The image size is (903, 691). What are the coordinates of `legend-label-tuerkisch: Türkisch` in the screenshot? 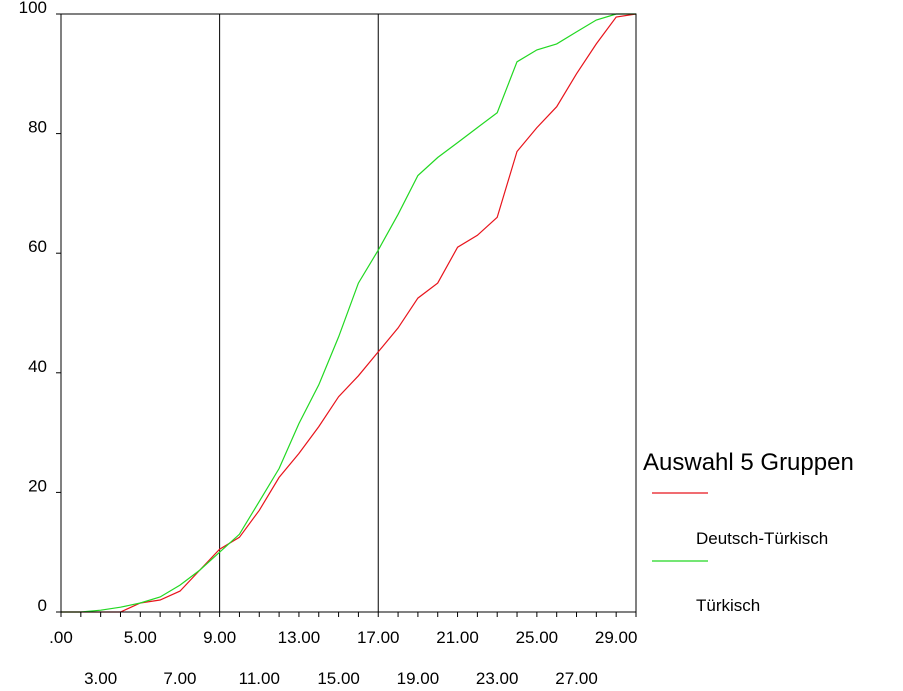 It's located at (728, 605).